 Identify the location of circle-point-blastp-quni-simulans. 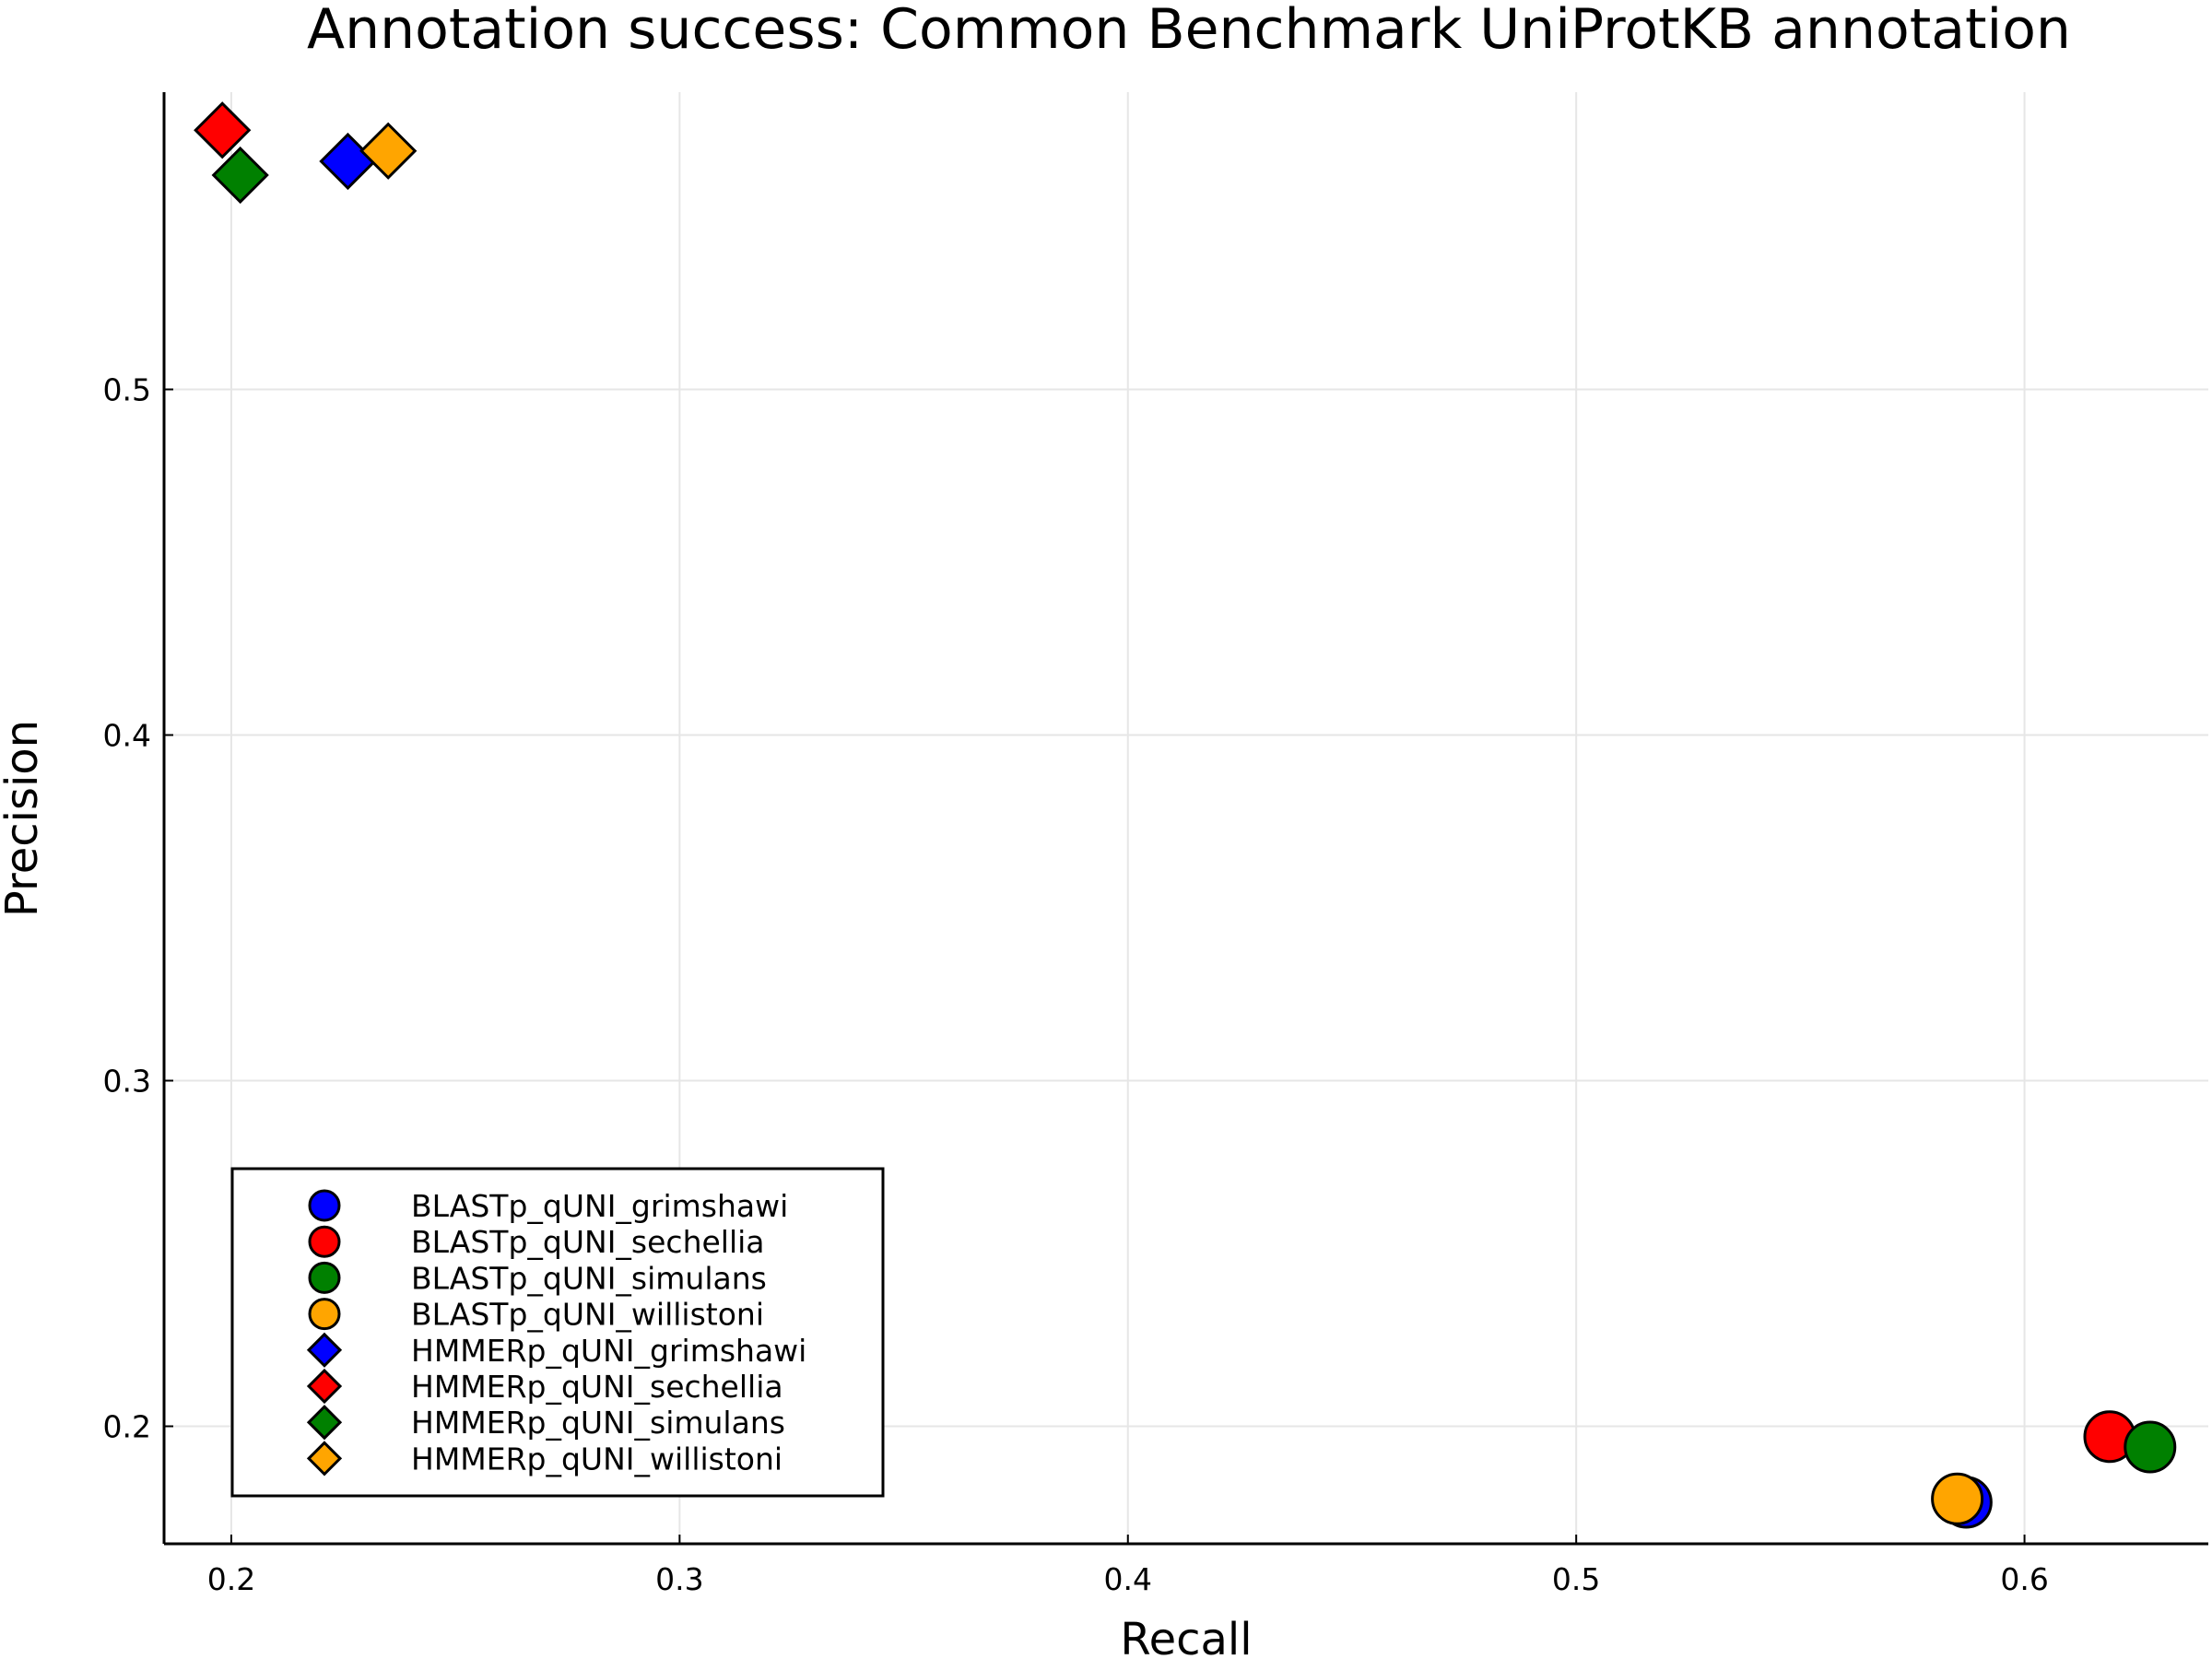
(2150, 1447).